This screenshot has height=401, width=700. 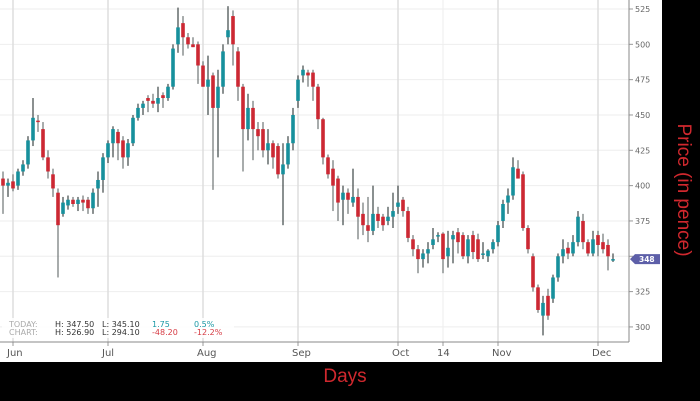 I want to click on last-price-badge, so click(x=645, y=259).